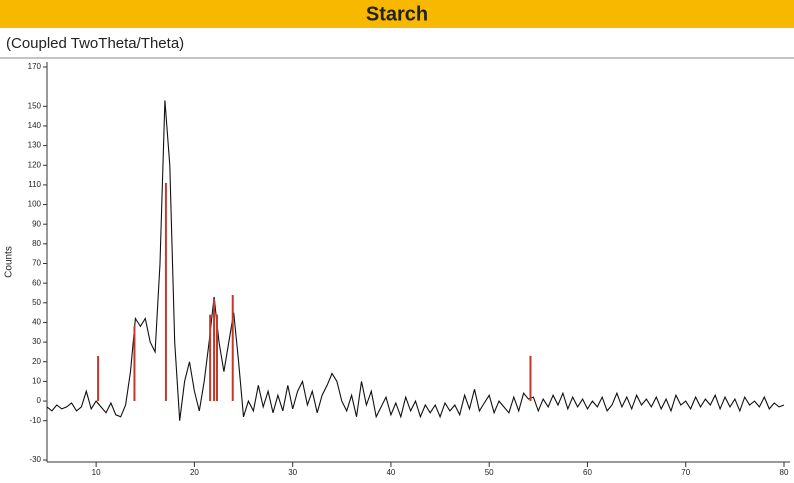  Describe the element at coordinates (35, 204) in the screenshot. I see `y-tick-label: 100` at that location.